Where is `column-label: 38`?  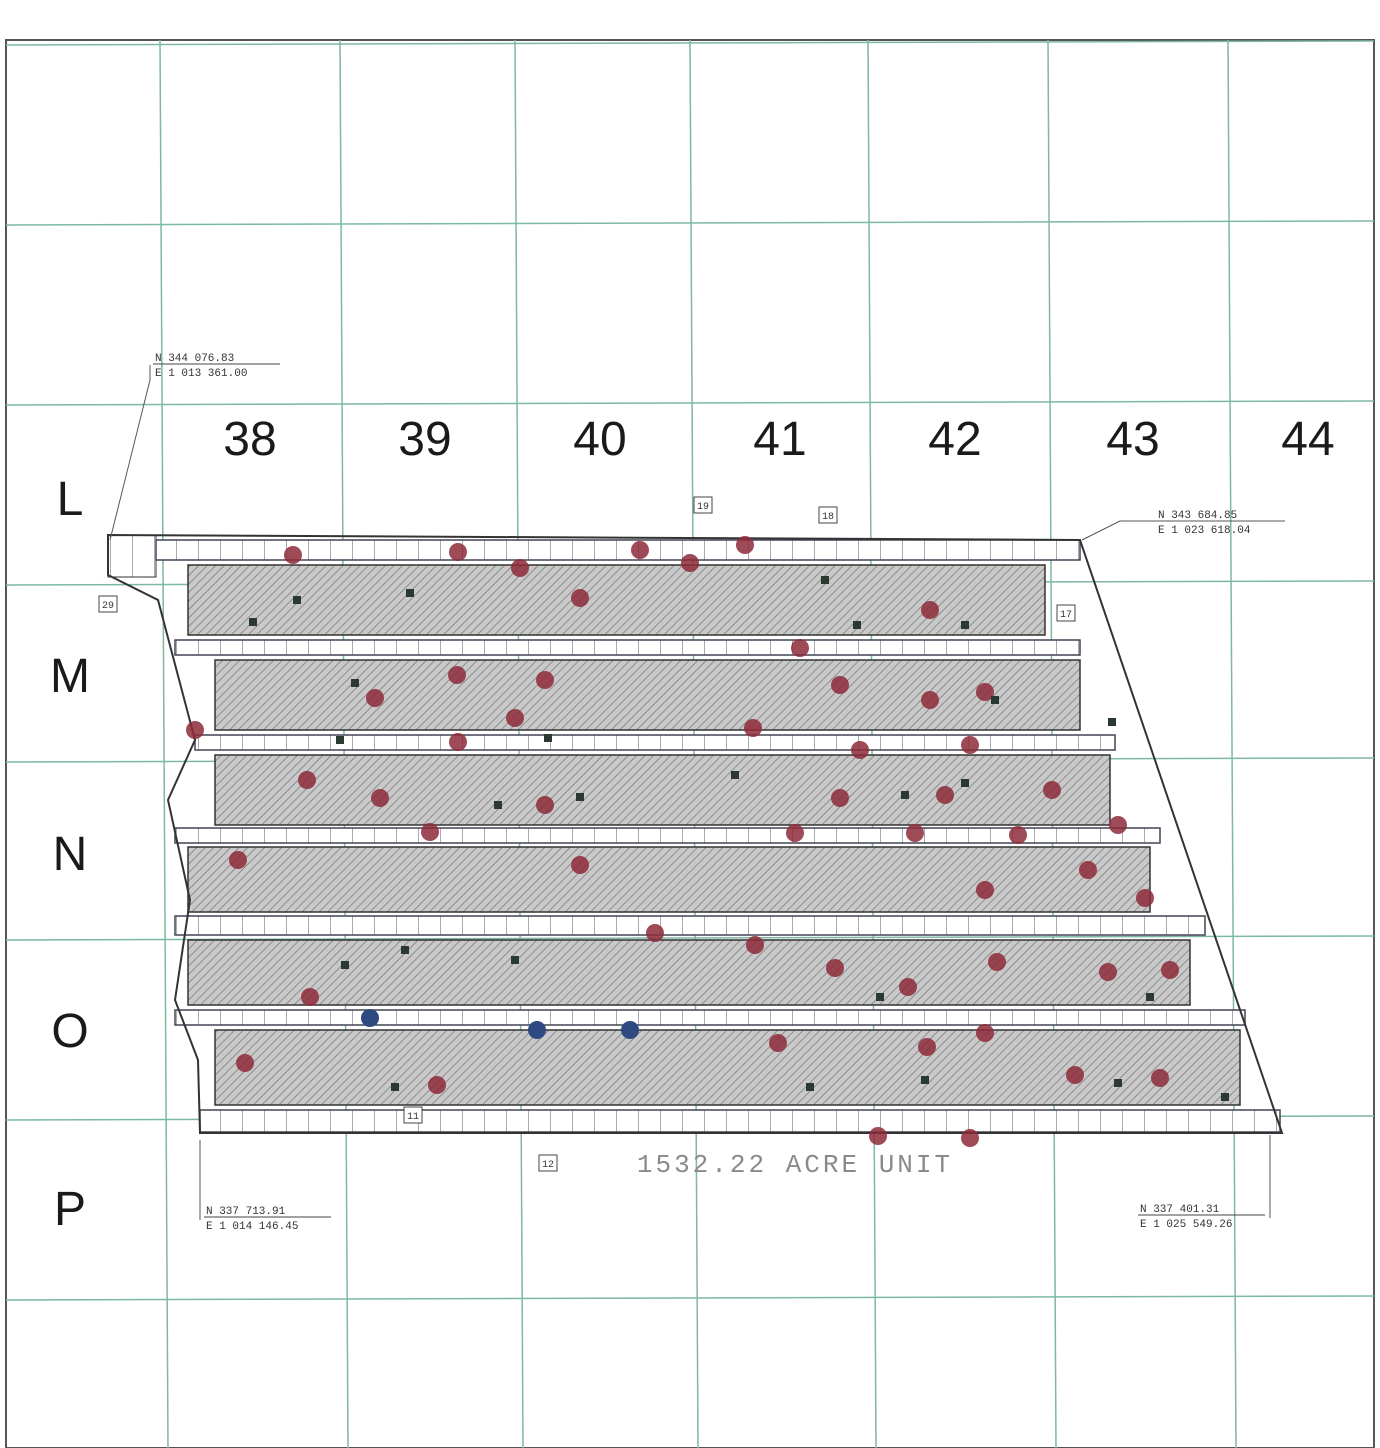 column-label: 38 is located at coordinates (249, 439).